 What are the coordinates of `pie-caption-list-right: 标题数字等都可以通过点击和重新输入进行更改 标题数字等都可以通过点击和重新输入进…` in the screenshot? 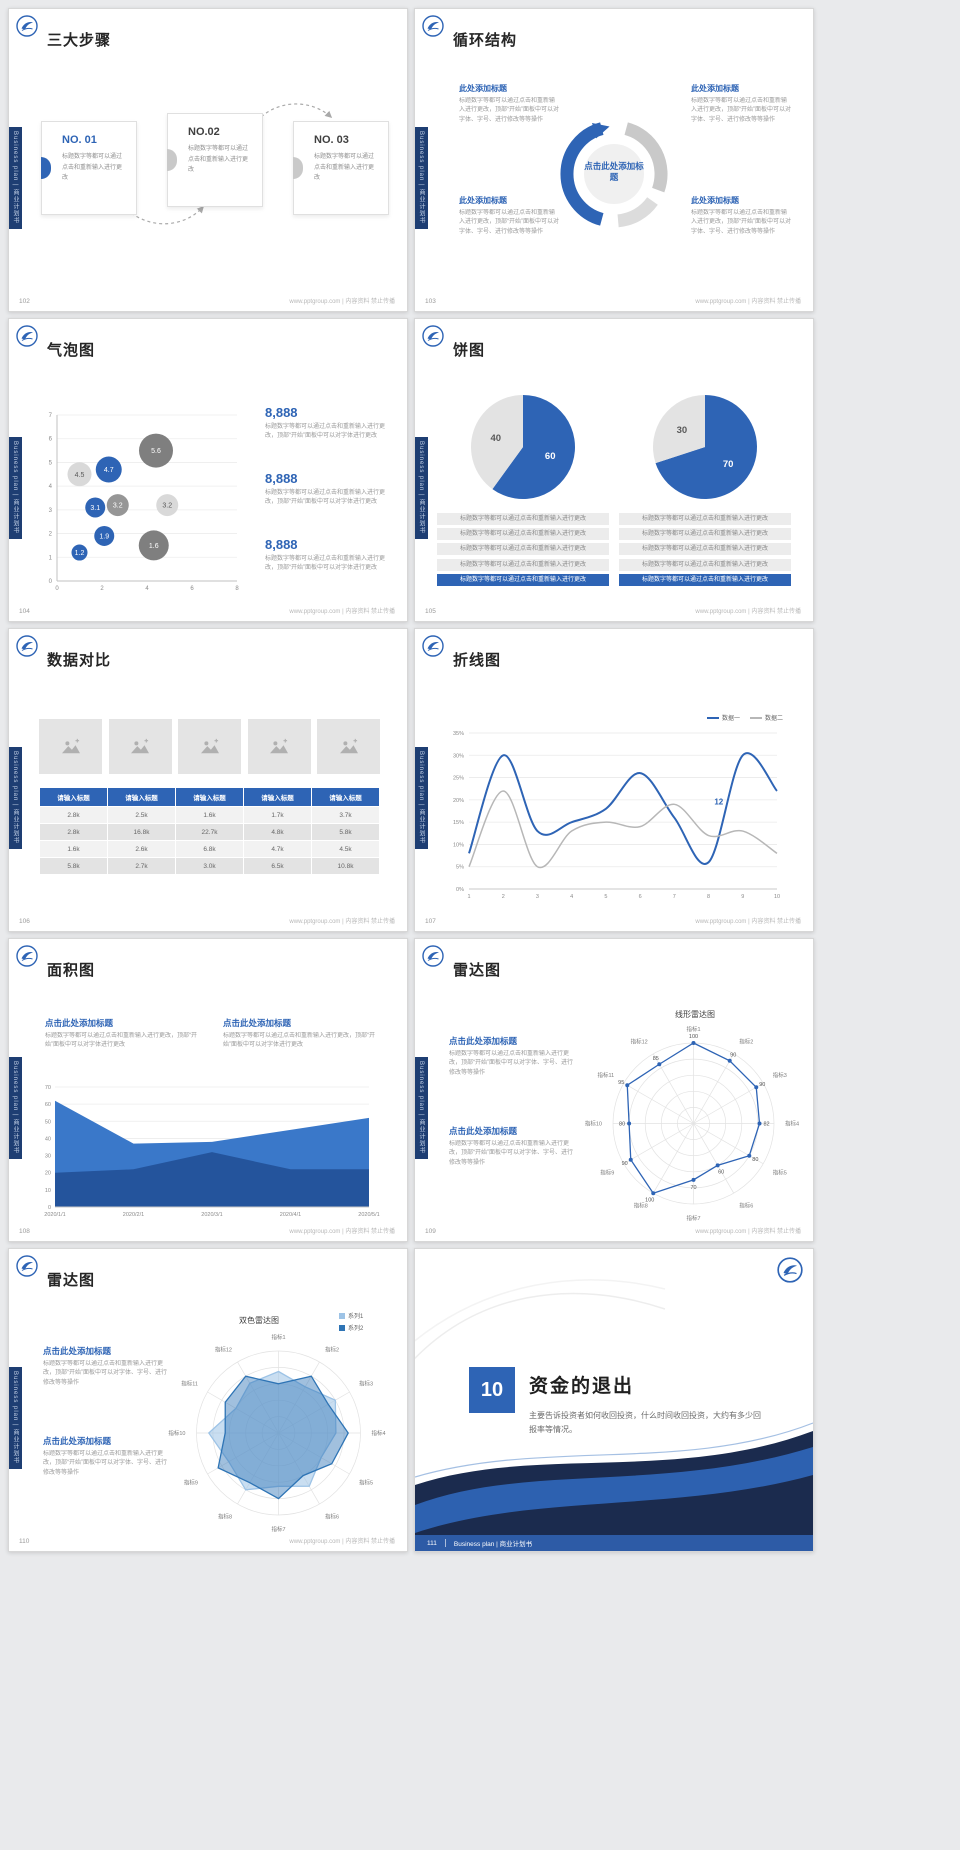 It's located at (705, 551).